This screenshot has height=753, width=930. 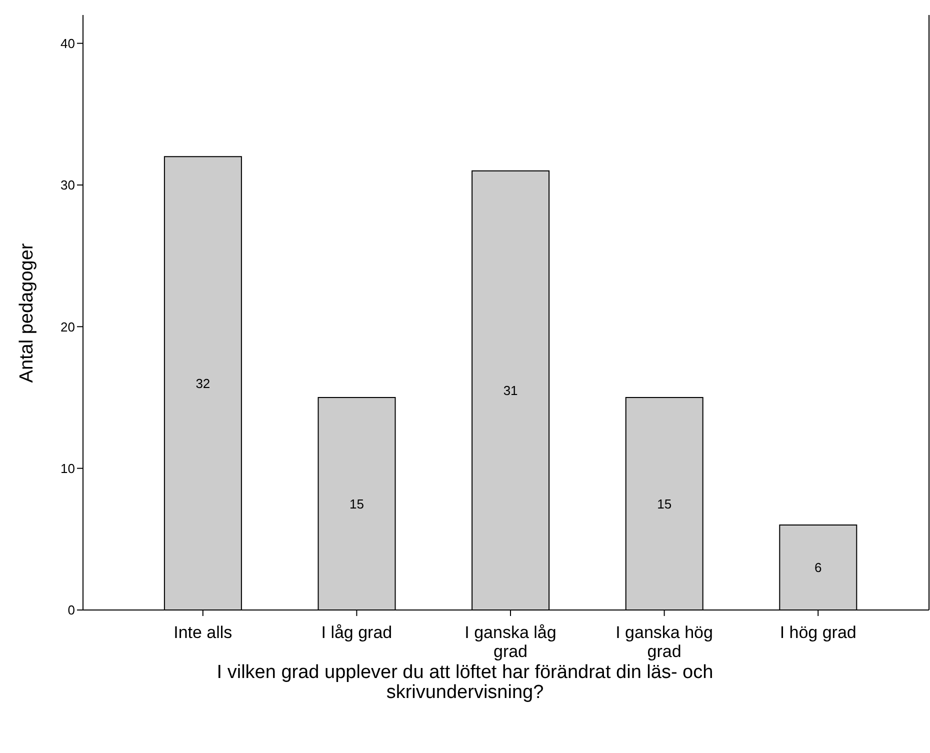 What do you see at coordinates (67, 468) in the screenshot?
I see `y-tick-label: 10` at bounding box center [67, 468].